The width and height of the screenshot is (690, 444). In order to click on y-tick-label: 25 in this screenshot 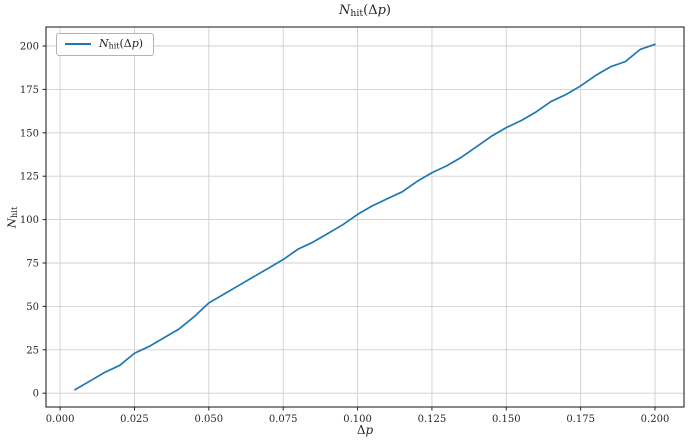, I will do `click(32, 350)`.